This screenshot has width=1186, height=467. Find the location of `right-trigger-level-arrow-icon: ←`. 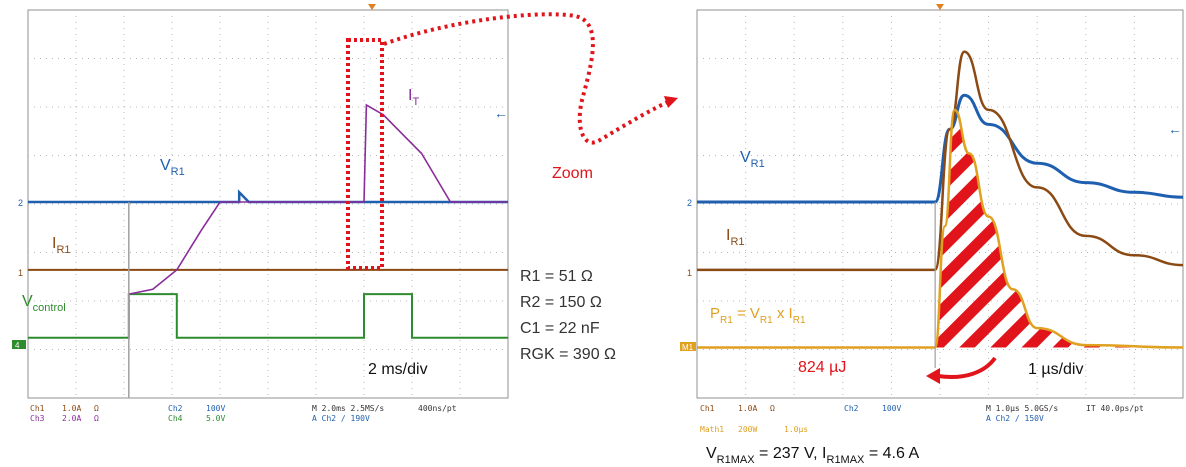

right-trigger-level-arrow-icon: ← is located at coordinates (1175, 129).